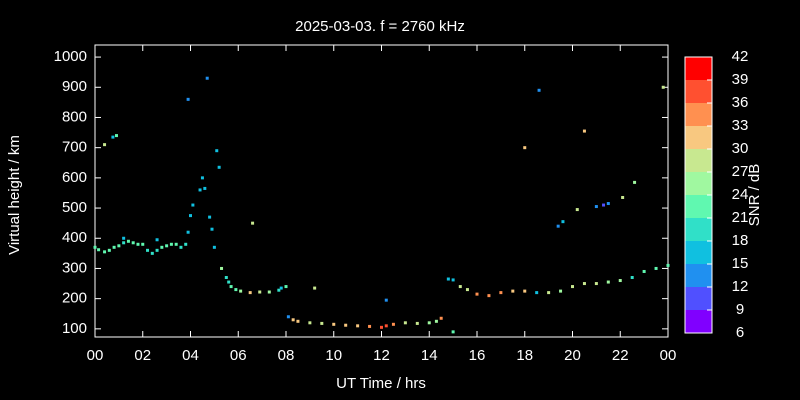  I want to click on colorbar-tick-label: 9, so click(740, 309).